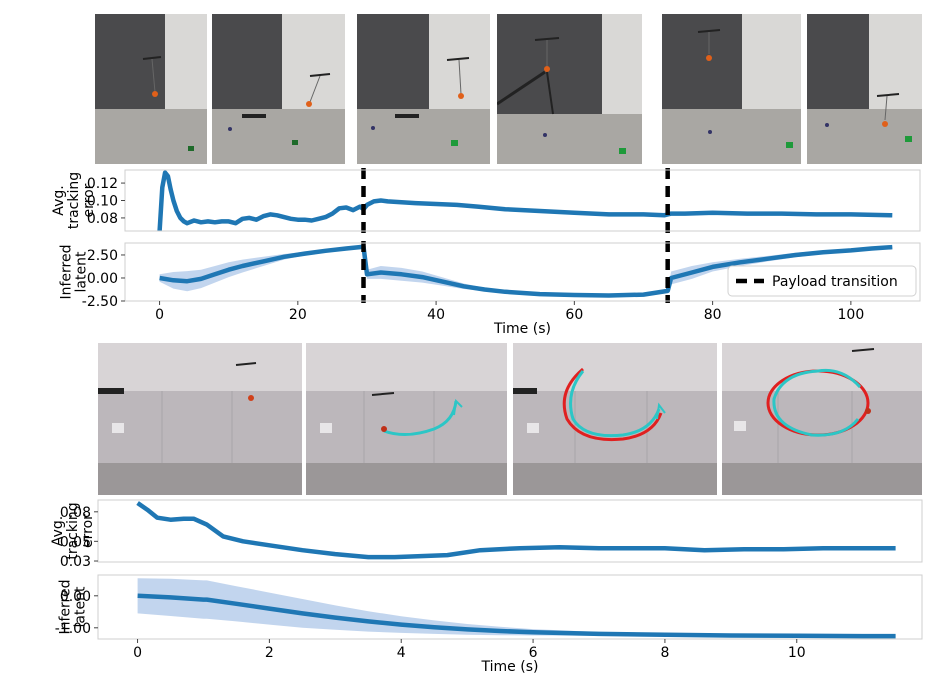  Describe the element at coordinates (851, 315) in the screenshot. I see `x-tick-label: 100` at that location.